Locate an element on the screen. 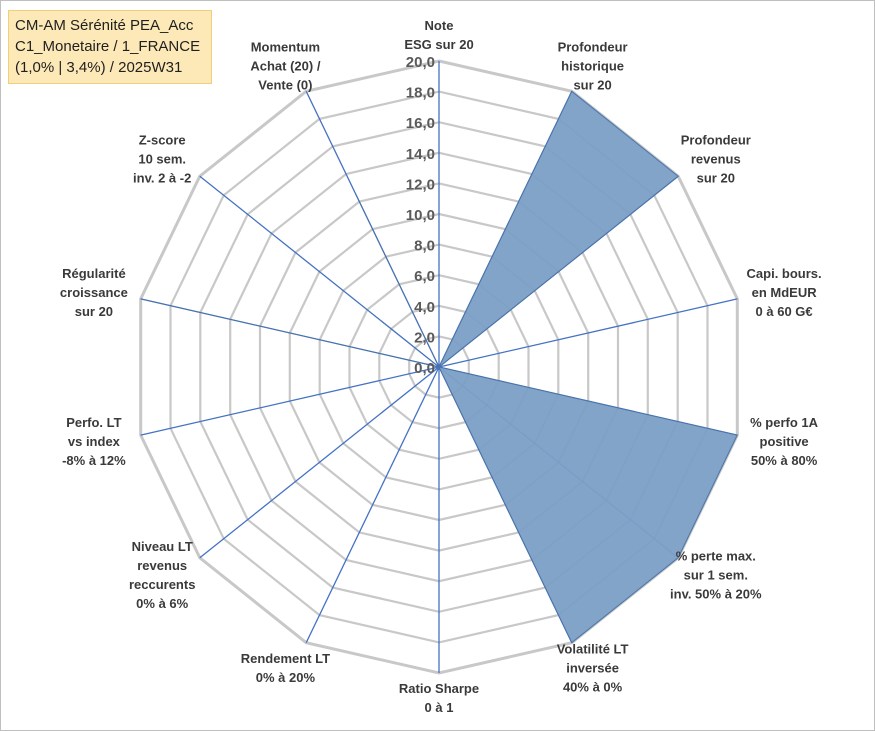 The height and width of the screenshot is (731, 875). axis-label-line: croissance is located at coordinates (94, 292).